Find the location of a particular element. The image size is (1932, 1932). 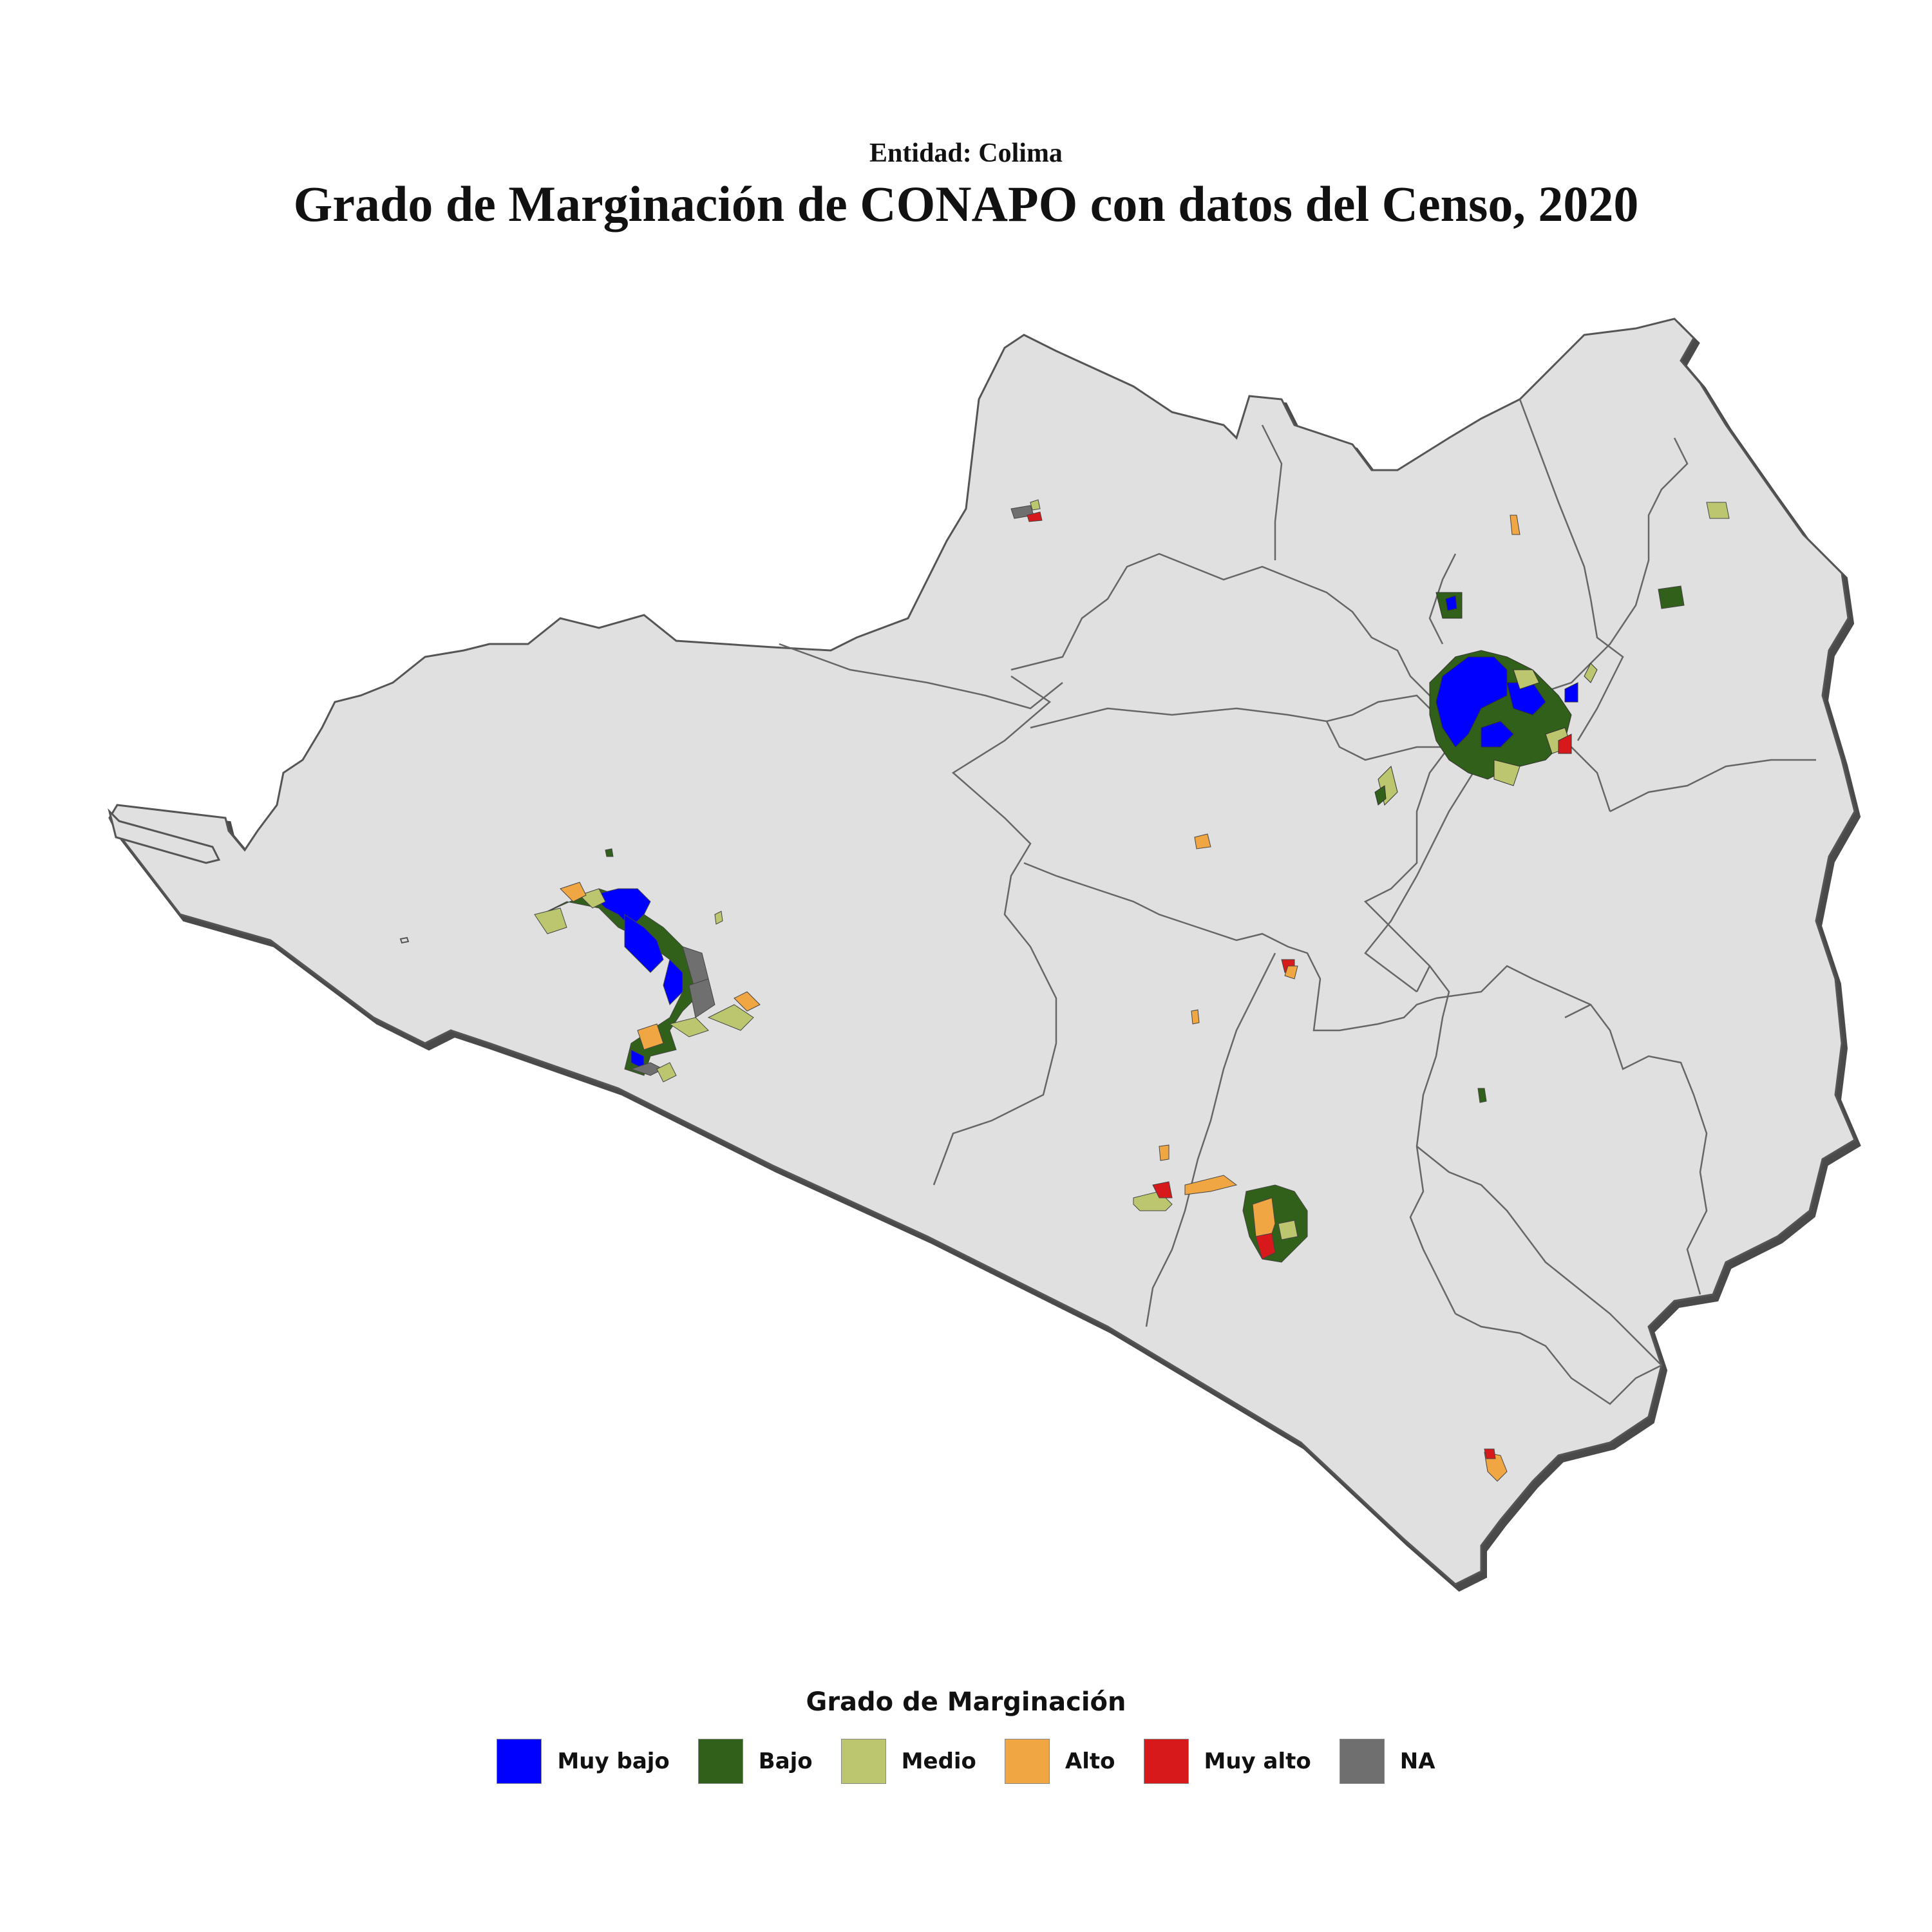

colima-urban is located at coordinates (1486, 699).